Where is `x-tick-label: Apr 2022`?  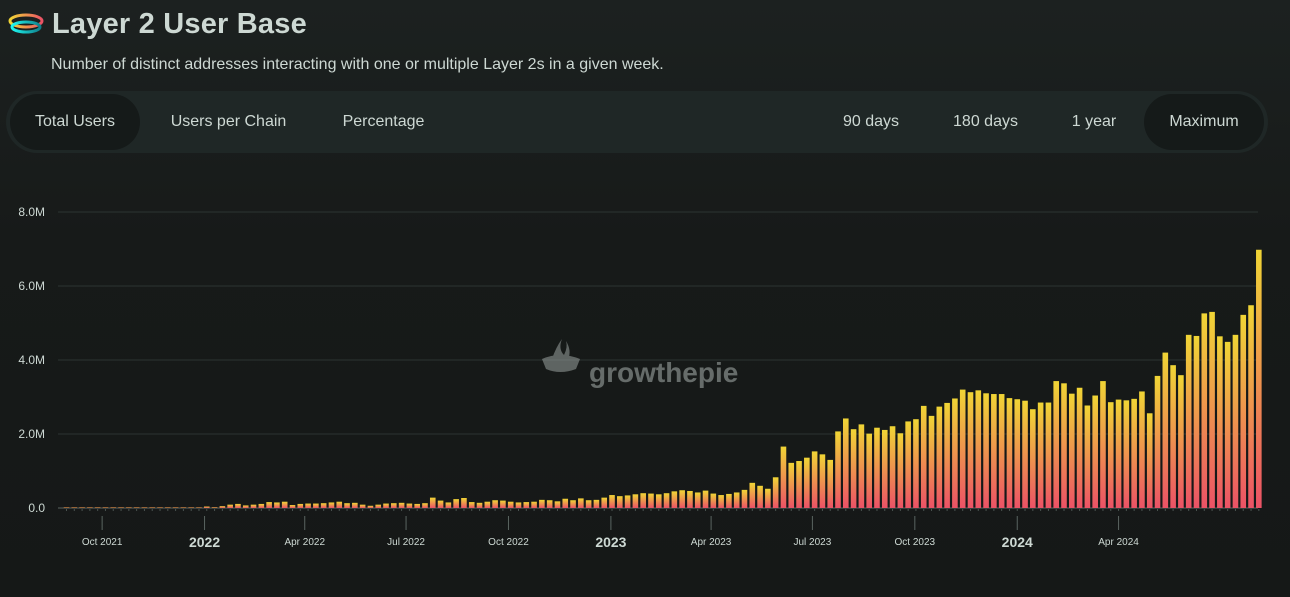 x-tick-label: Apr 2022 is located at coordinates (304, 542).